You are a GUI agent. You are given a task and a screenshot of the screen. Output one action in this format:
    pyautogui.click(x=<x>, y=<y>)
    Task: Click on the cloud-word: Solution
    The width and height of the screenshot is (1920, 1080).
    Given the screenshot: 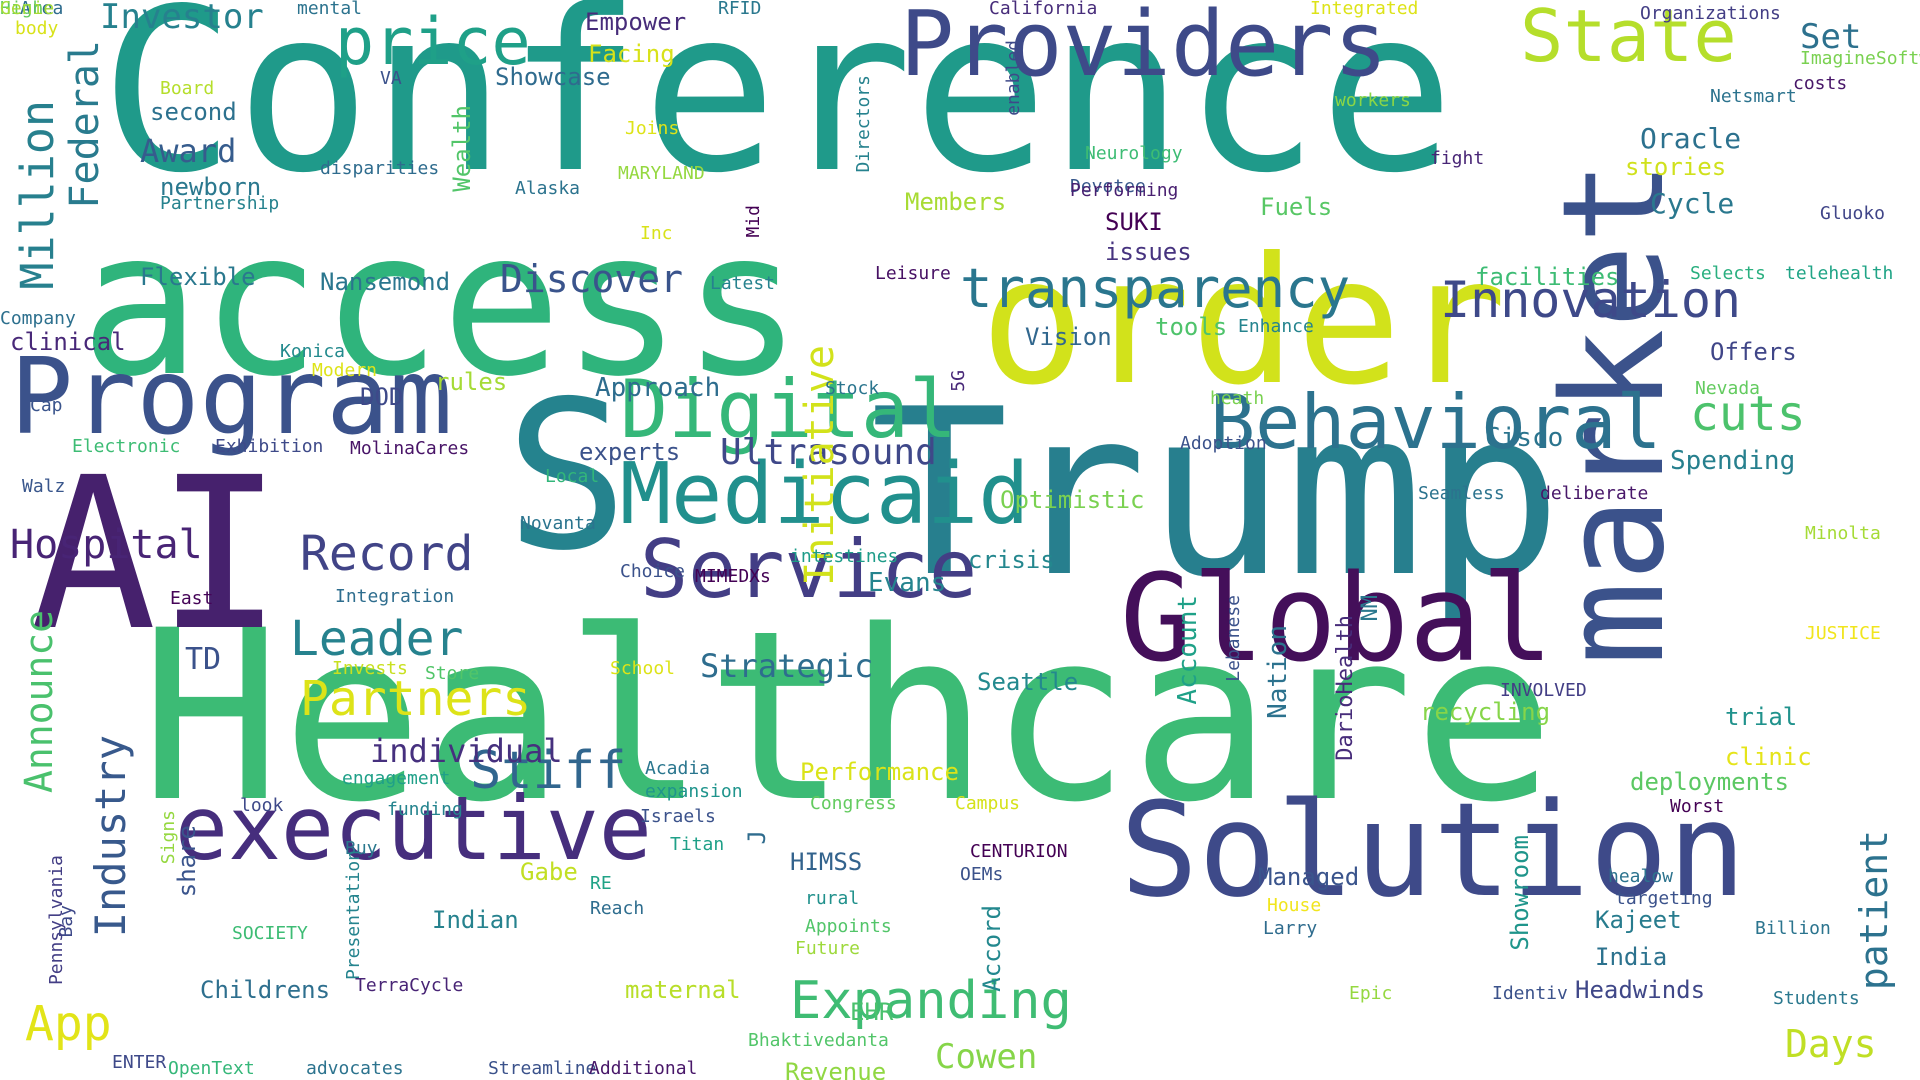 What is the action you would take?
    pyautogui.click(x=1433, y=850)
    